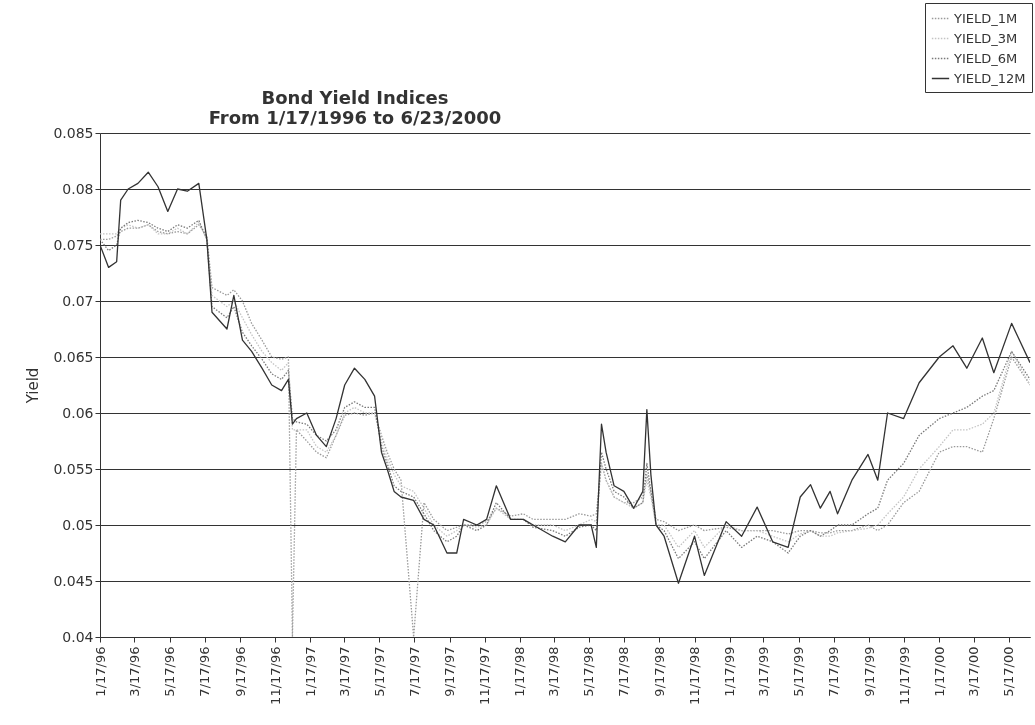  I want to click on x-tick-label: 1/17/96, so click(100, 671).